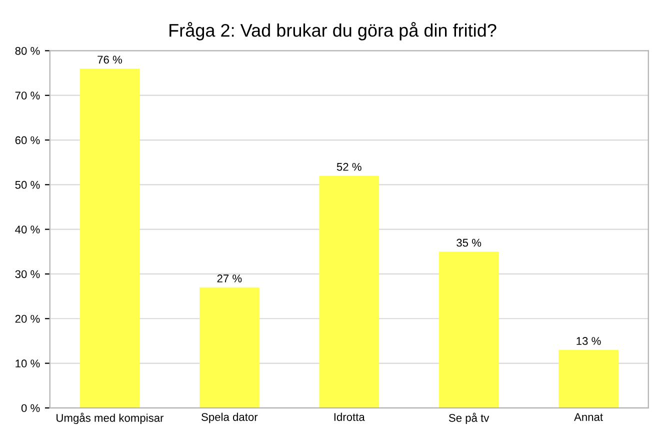 This screenshot has width=665, height=441. Describe the element at coordinates (469, 242) in the screenshot. I see `data-label: 35 %` at that location.